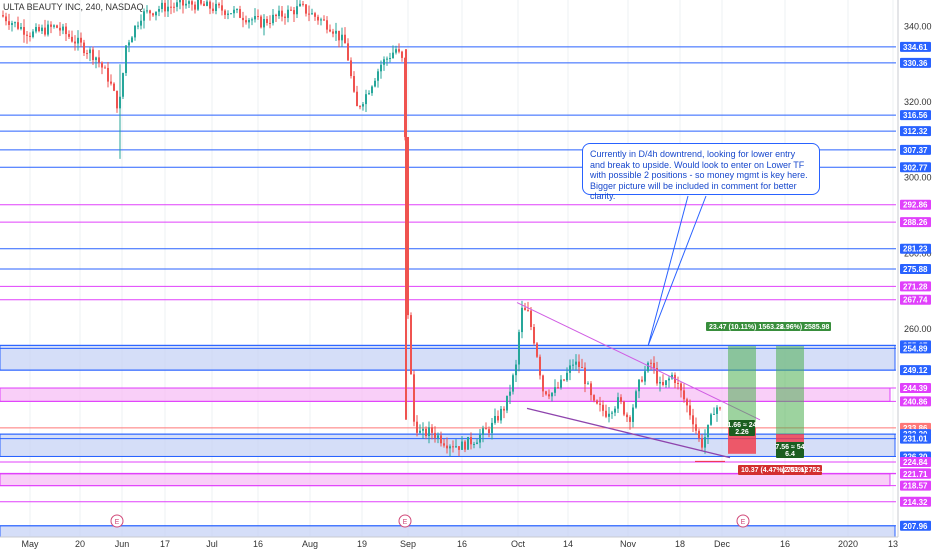  Describe the element at coordinates (406, 234) in the screenshot. I see `candle-gap-down` at that location.